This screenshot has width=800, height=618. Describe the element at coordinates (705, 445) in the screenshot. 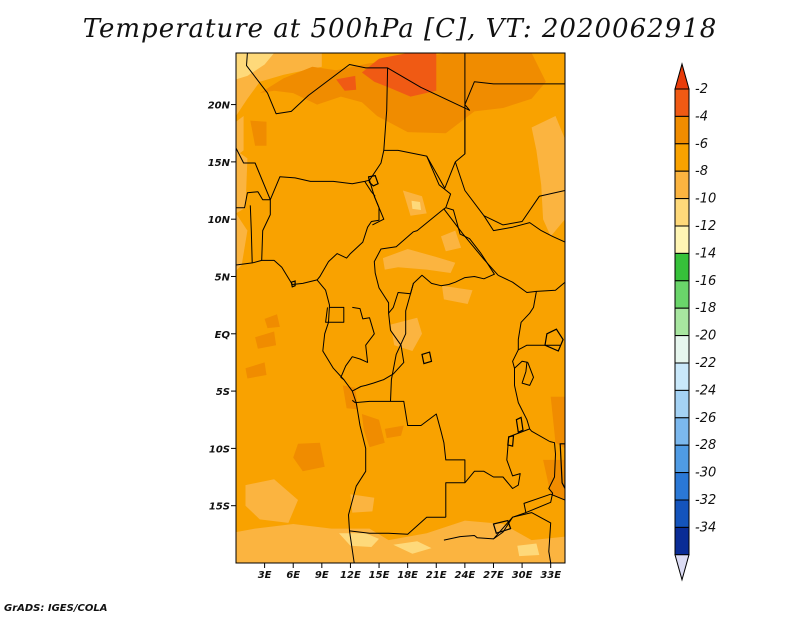

I see `colorbar-label: -28` at that location.